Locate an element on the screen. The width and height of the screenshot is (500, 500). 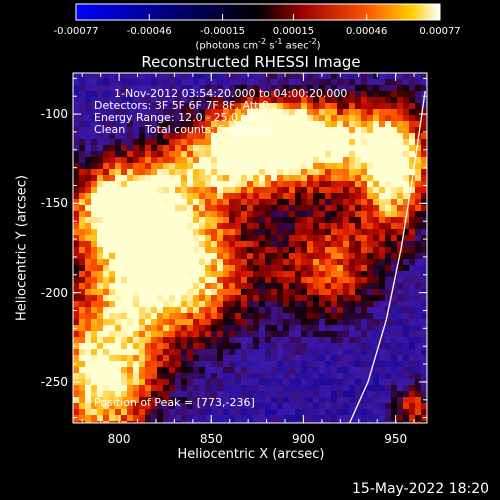
colorbar-tick-label: 0.00046 is located at coordinates (367, 31).